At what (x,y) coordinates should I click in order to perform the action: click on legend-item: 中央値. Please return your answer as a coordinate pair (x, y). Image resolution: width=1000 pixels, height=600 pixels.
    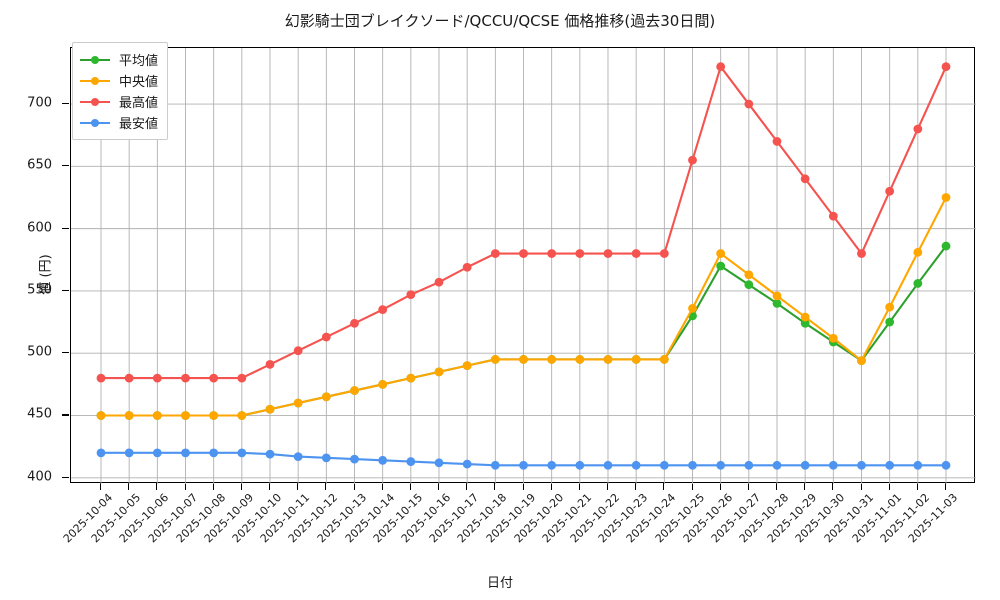
    Looking at the image, I should click on (119, 80).